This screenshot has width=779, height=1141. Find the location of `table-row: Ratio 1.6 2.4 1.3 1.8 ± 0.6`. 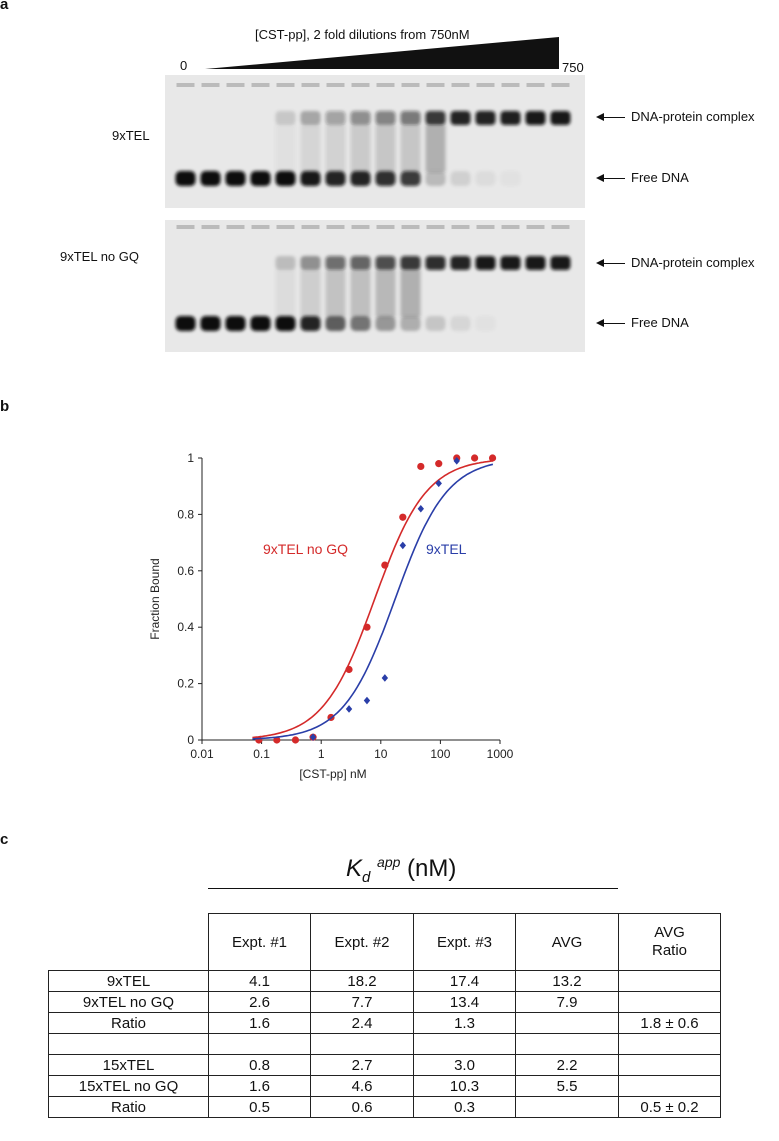

table-row: Ratio 1.6 2.4 1.3 1.8 ± 0.6 is located at coordinates (384, 1023).